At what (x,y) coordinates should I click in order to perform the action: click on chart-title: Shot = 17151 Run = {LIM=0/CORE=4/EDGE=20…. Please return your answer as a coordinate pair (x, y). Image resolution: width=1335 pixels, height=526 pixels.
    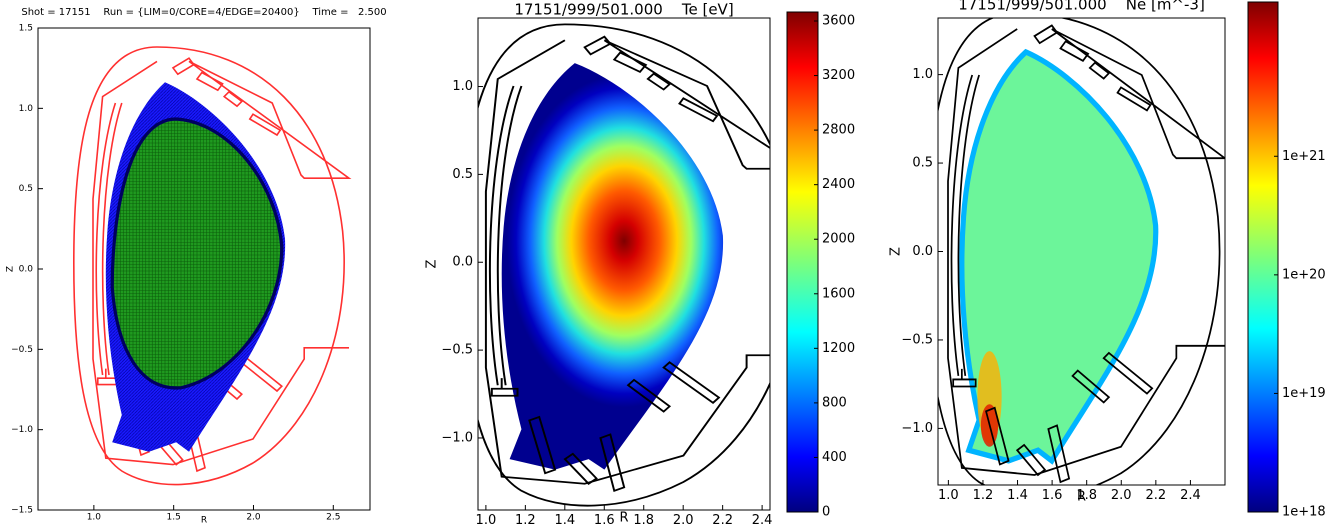
    Looking at the image, I should click on (203, 12).